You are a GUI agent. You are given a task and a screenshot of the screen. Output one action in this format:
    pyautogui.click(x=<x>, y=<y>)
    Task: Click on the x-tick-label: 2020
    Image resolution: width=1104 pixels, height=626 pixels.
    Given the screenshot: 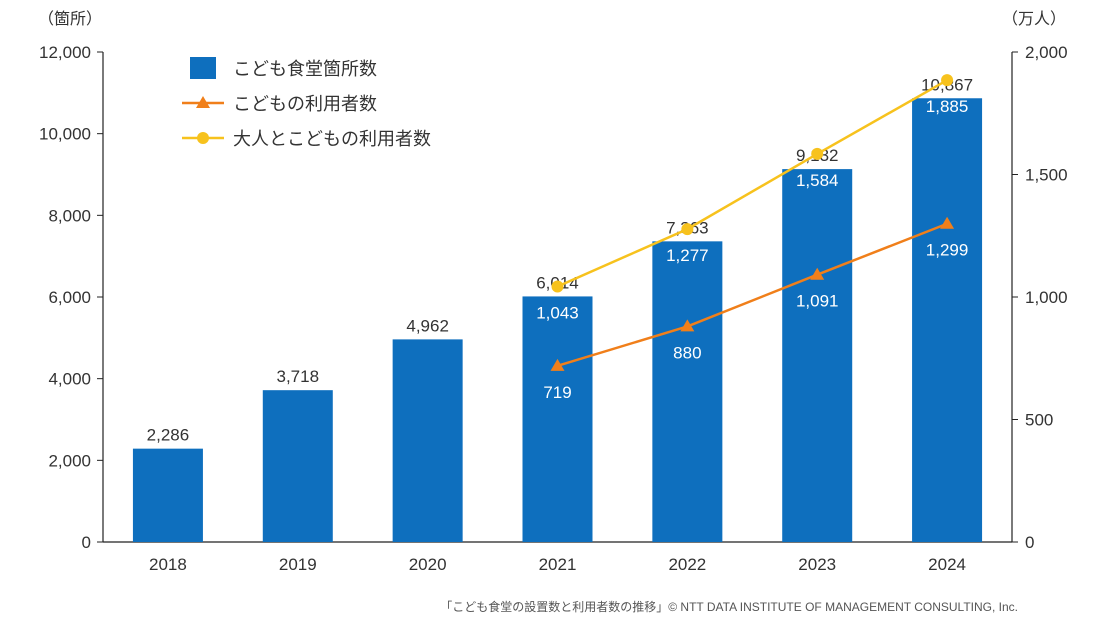 What is the action you would take?
    pyautogui.click(x=428, y=564)
    